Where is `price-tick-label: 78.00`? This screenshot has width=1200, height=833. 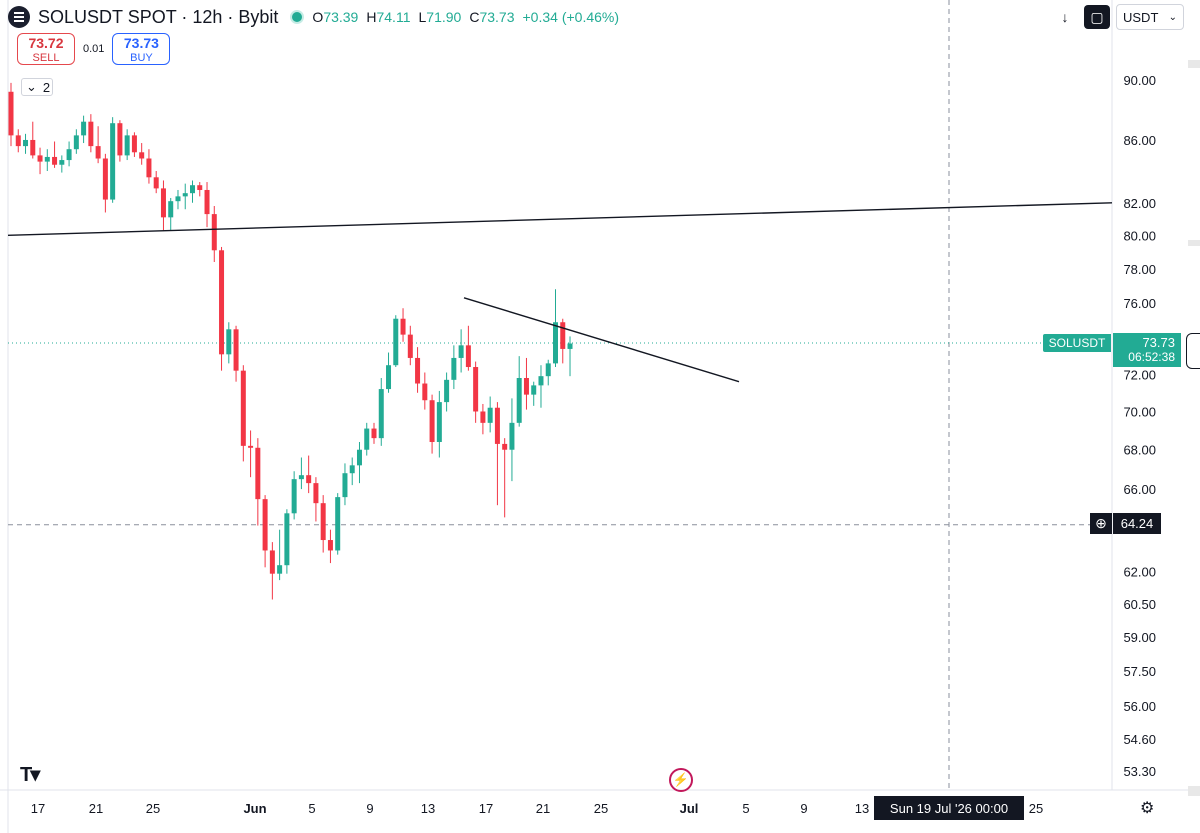
price-tick-label: 78.00 is located at coordinates (1139, 269).